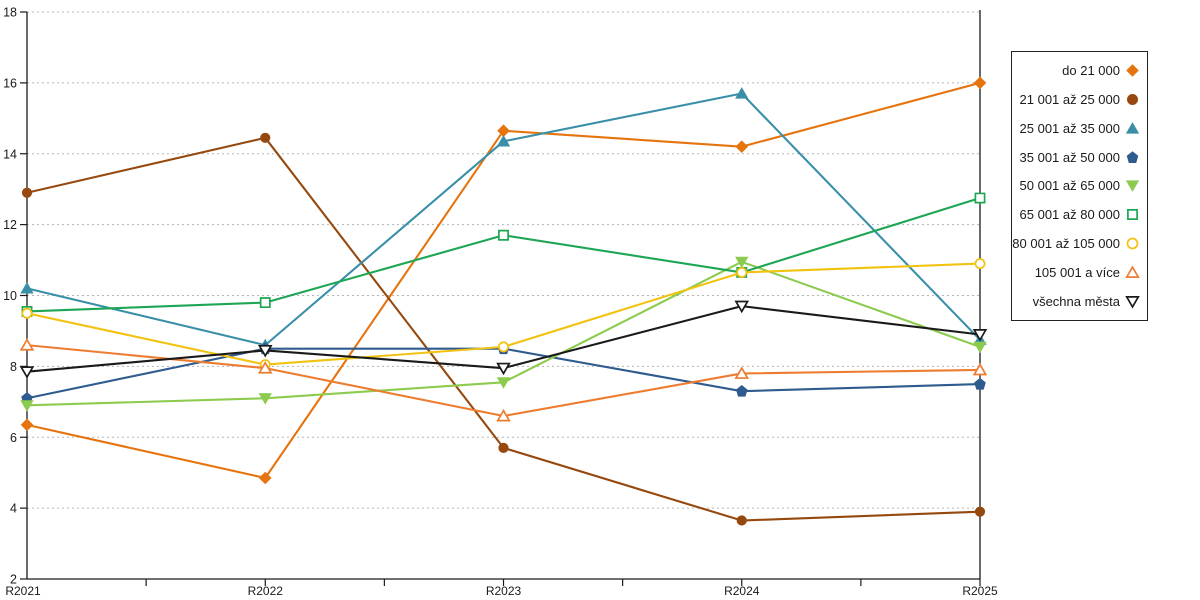 The width and height of the screenshot is (1200, 600). What do you see at coordinates (23, 591) in the screenshot?
I see `x-tick-label: R2021` at bounding box center [23, 591].